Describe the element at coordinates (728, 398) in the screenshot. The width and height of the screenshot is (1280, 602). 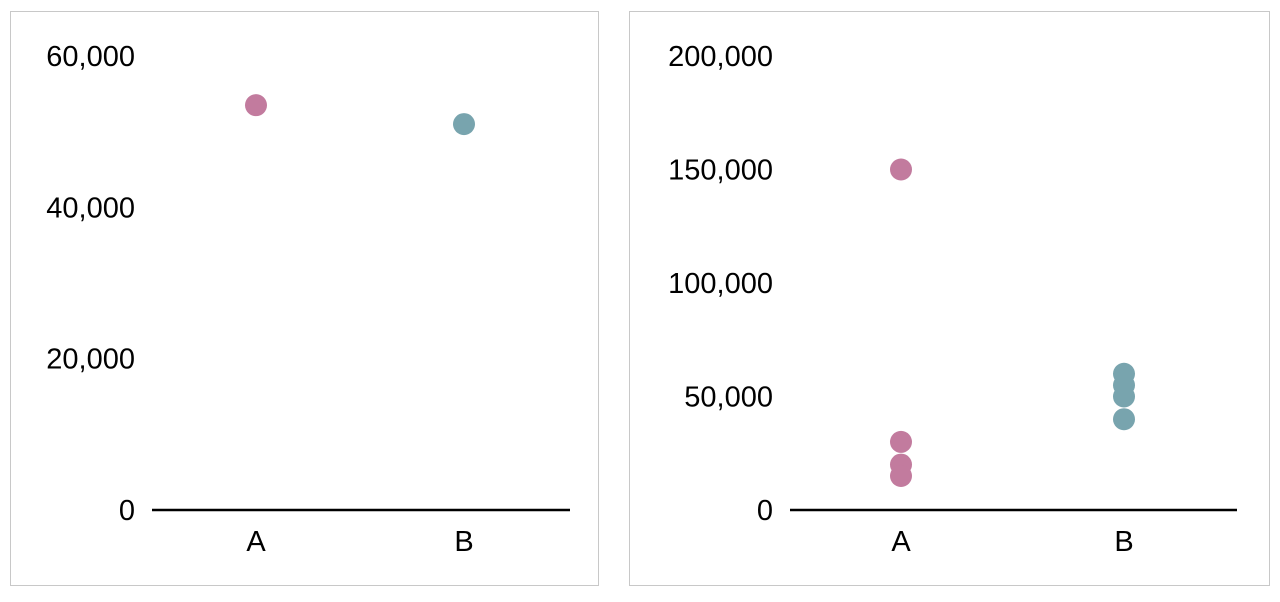
I see `right-y-tick-label: 50,000` at that location.